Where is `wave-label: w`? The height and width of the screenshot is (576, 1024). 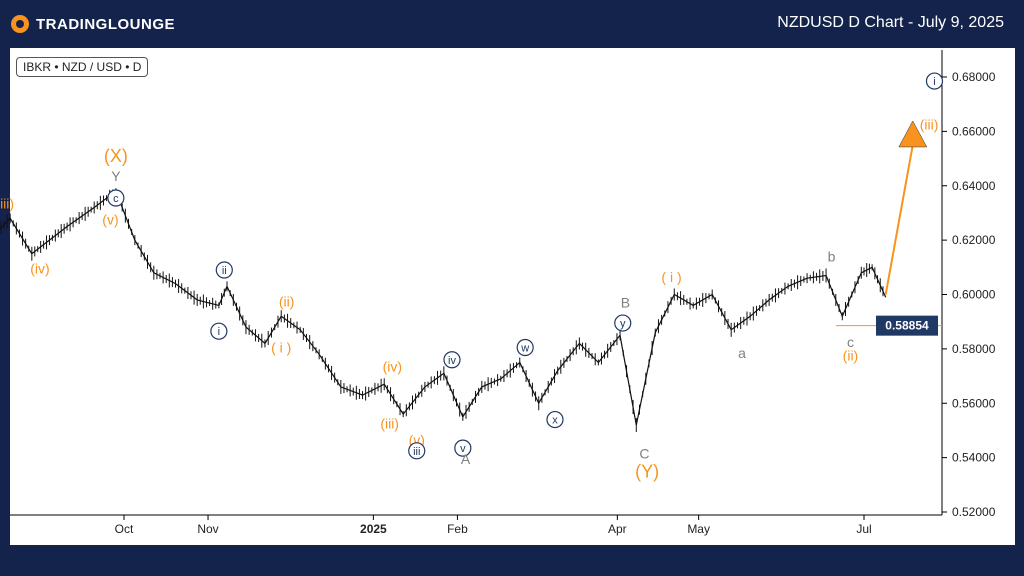
wave-label: w is located at coordinates (524, 349).